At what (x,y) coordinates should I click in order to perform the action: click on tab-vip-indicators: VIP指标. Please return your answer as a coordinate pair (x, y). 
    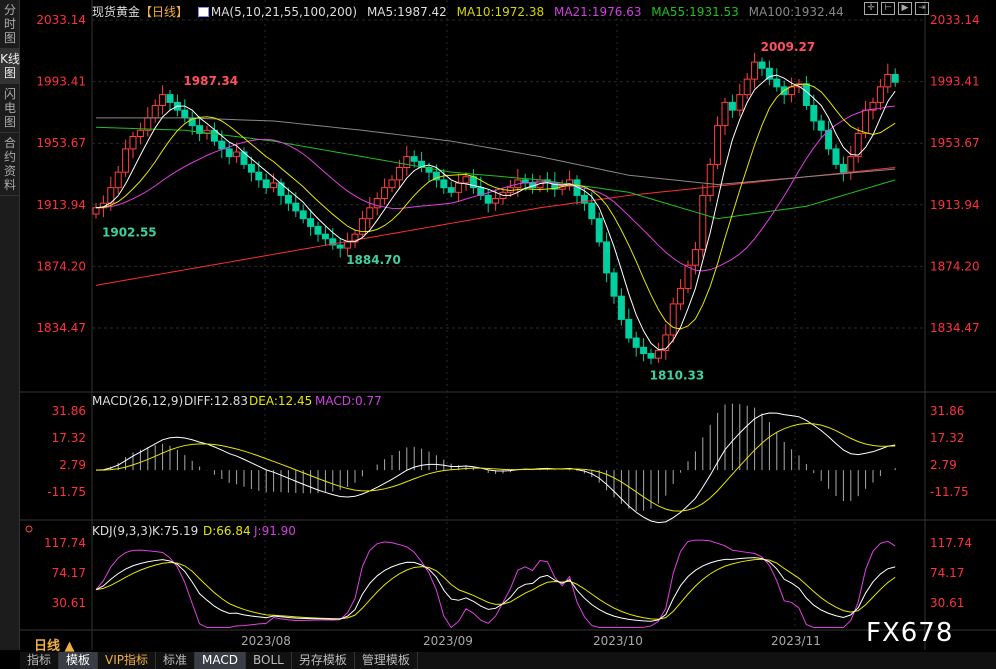
    Looking at the image, I should click on (127, 660).